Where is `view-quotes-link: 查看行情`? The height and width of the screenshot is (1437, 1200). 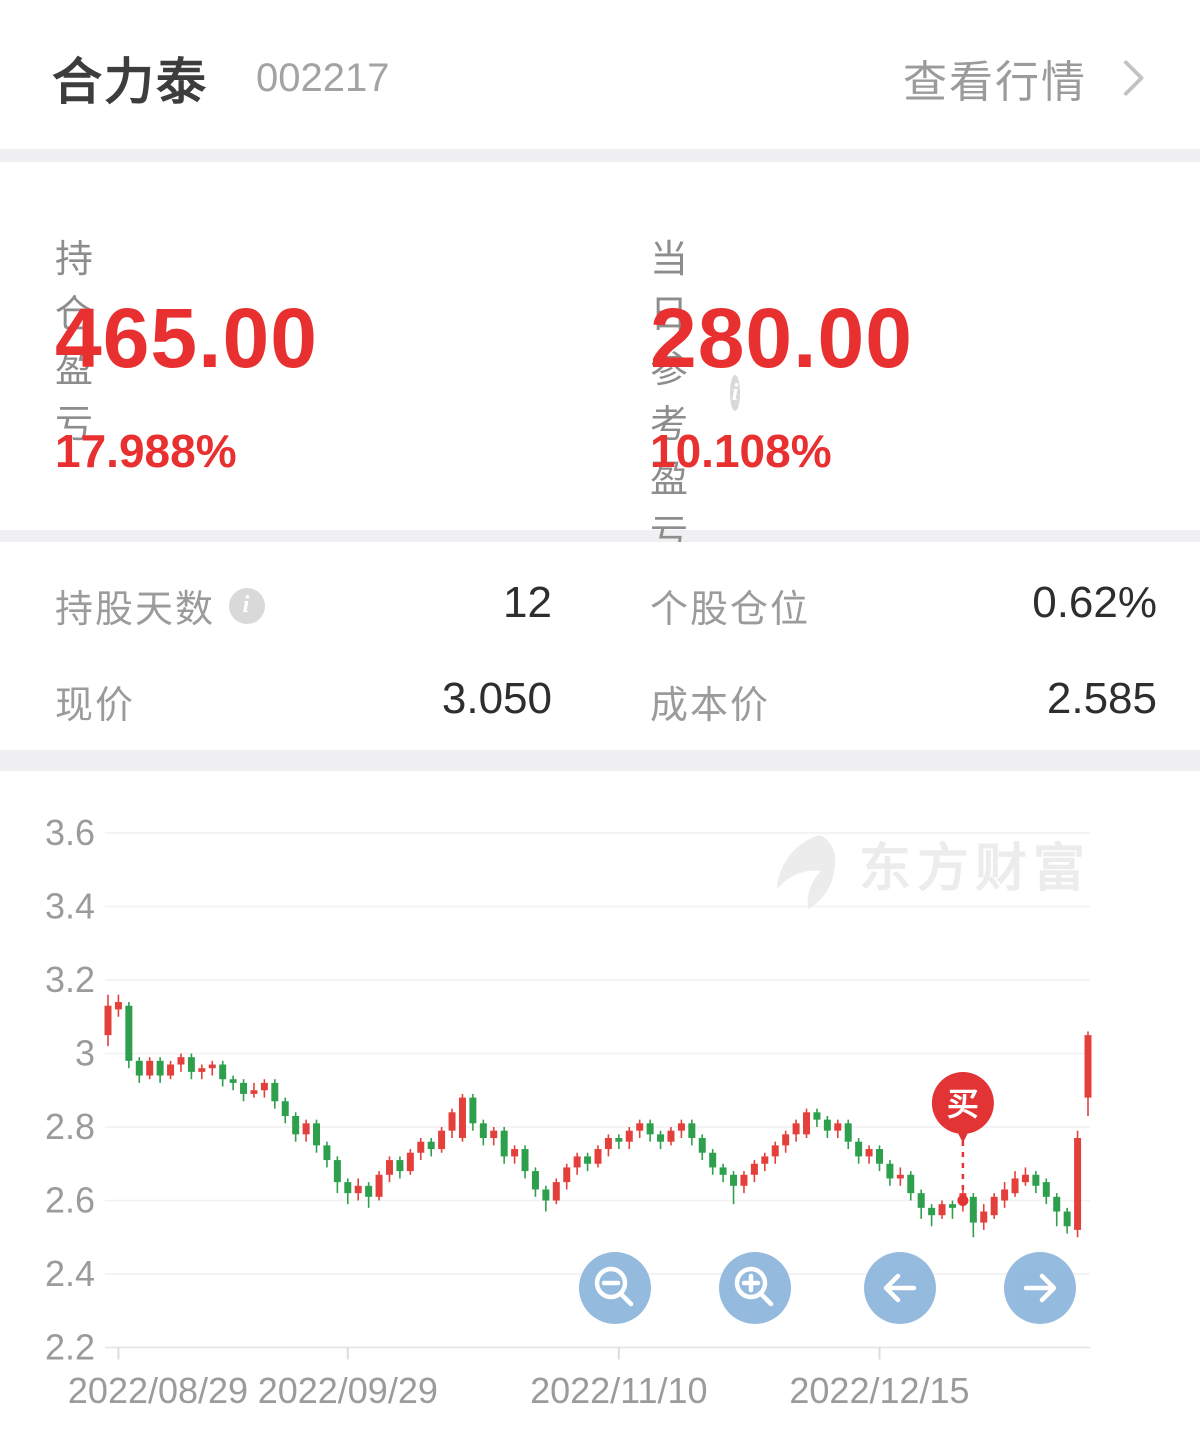 view-quotes-link: 查看行情 is located at coordinates (1024, 78).